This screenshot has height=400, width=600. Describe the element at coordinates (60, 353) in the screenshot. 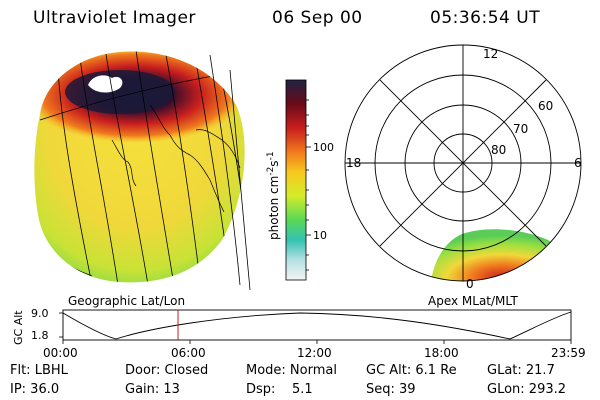

I see `alt-xtick-0: 00:00` at that location.